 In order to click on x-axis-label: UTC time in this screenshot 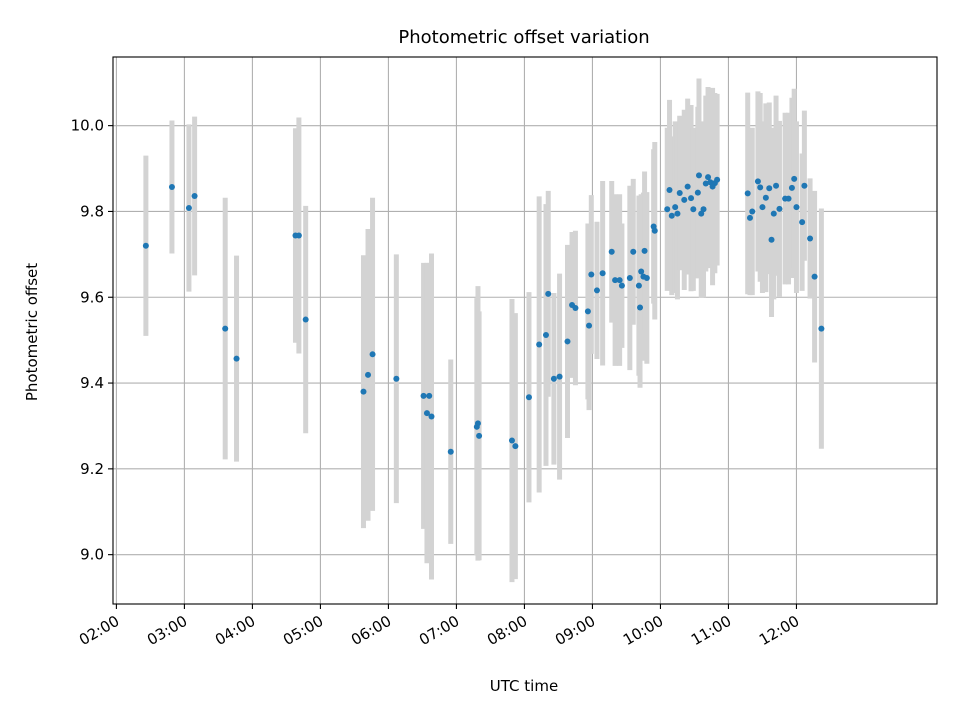, I will do `click(524, 686)`.